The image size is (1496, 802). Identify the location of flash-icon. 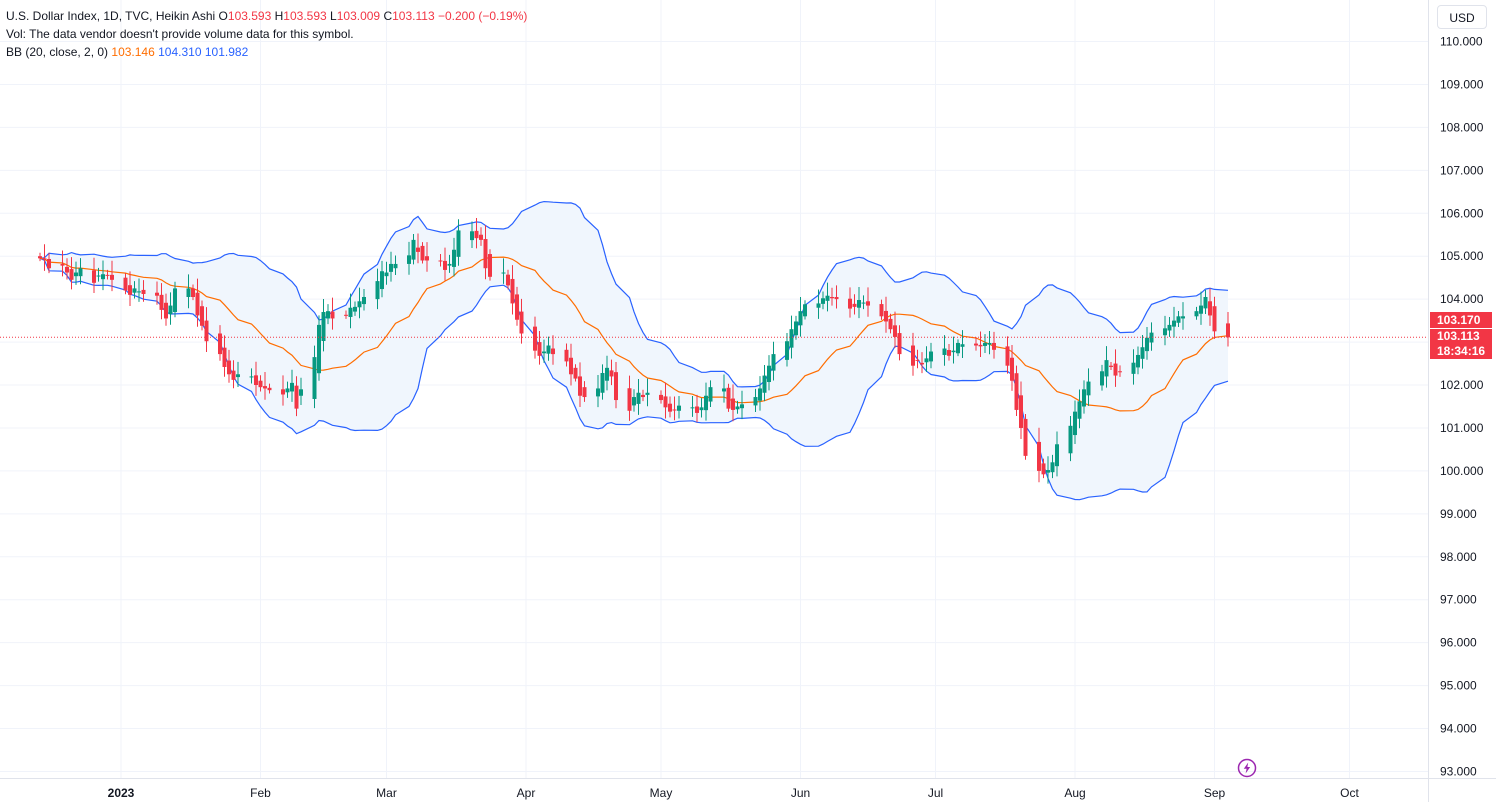
(1247, 768).